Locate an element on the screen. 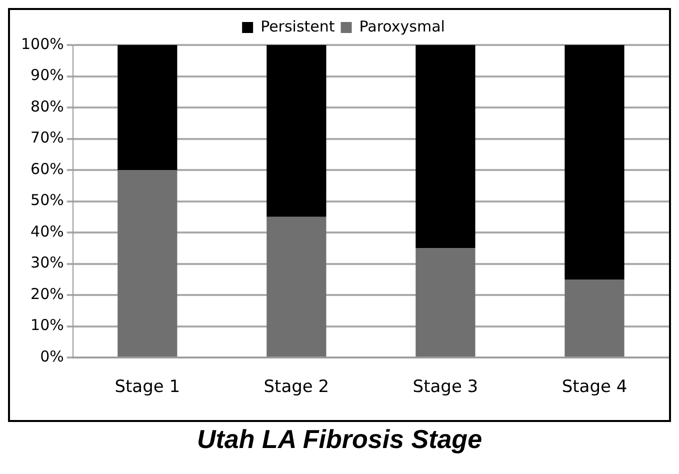 The width and height of the screenshot is (679, 474). y-tick-label: 80% is located at coordinates (47, 106).